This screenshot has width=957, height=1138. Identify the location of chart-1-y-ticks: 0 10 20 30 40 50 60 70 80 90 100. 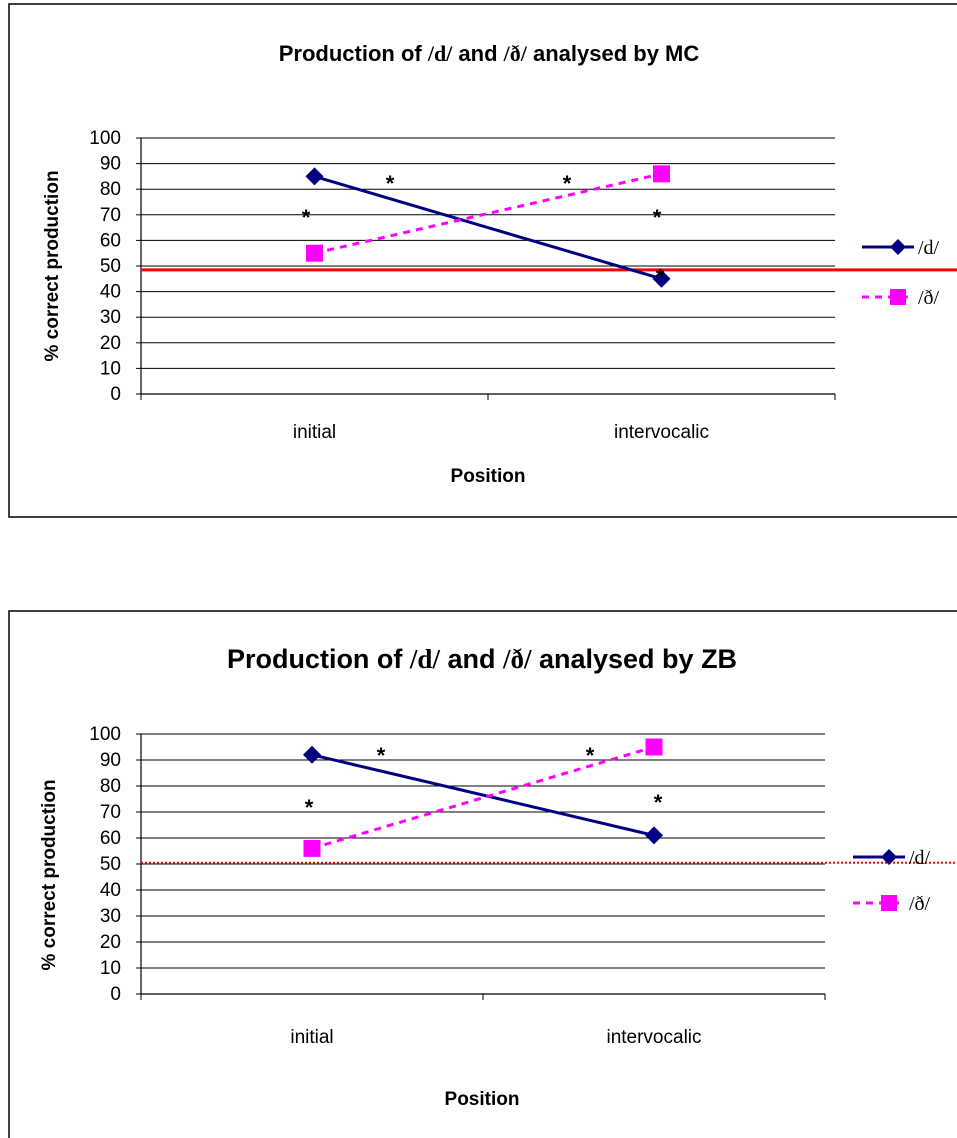
(115, 266).